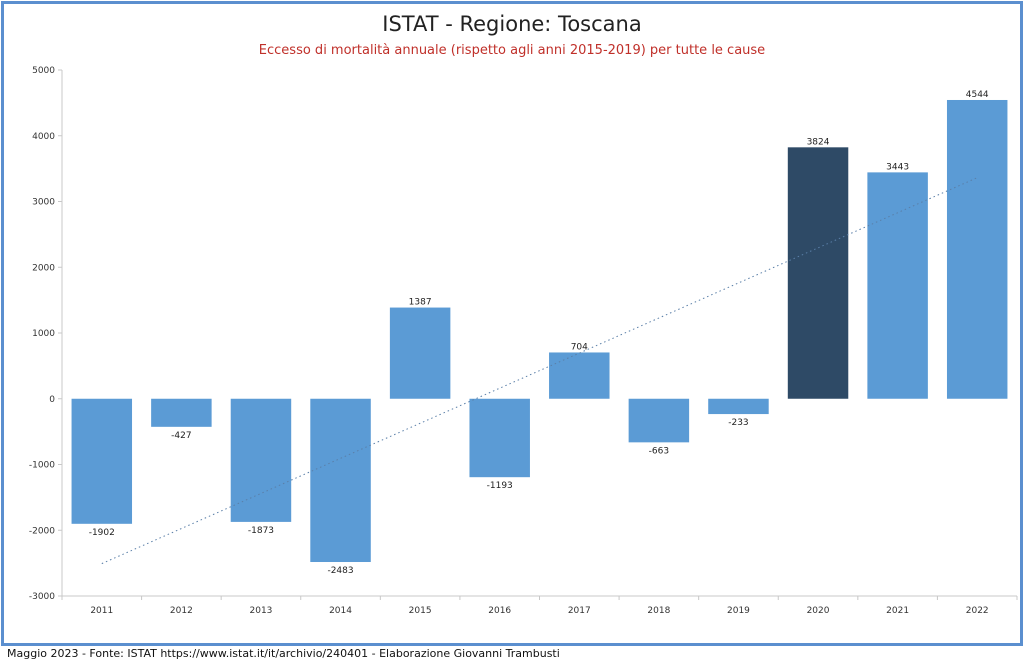 The image size is (1024, 664). I want to click on x-tick-label-2019: 2019, so click(738, 611).